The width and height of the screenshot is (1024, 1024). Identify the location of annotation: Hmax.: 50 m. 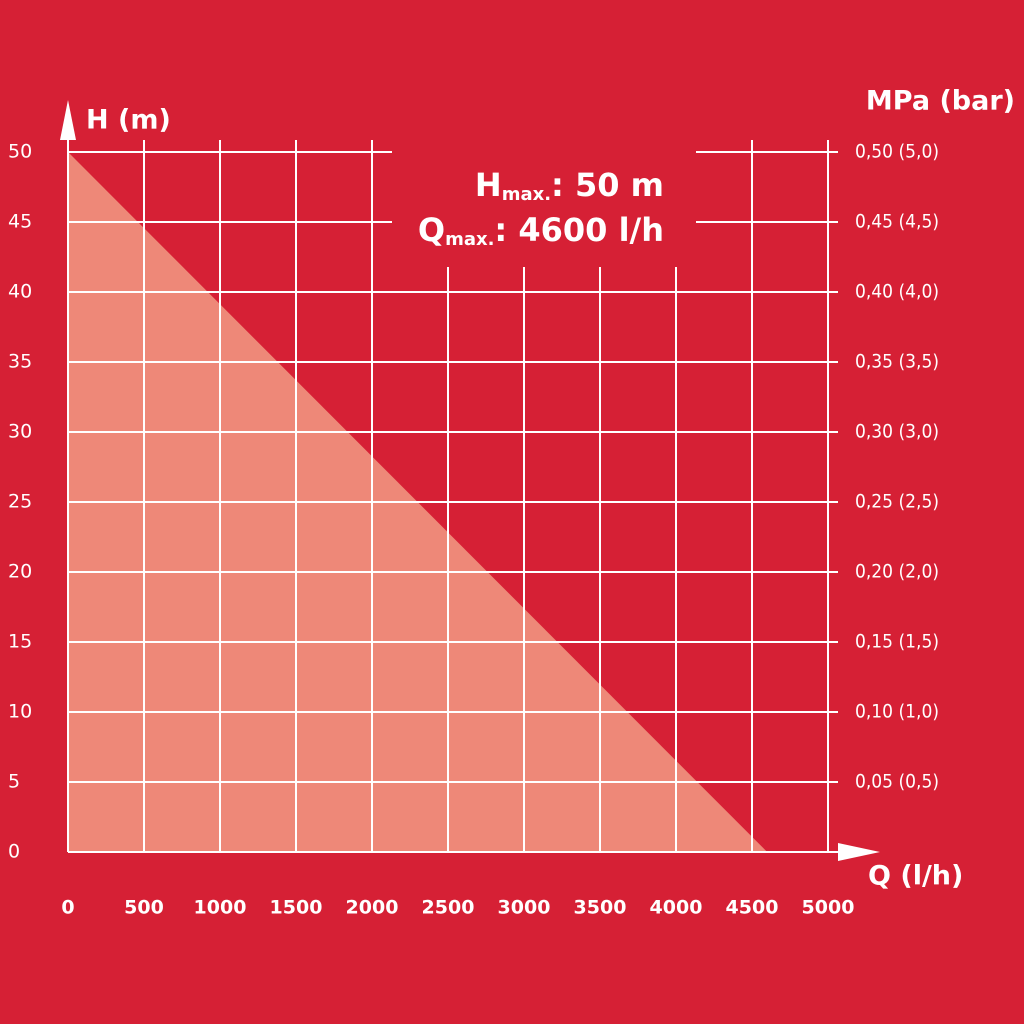
(569, 185).